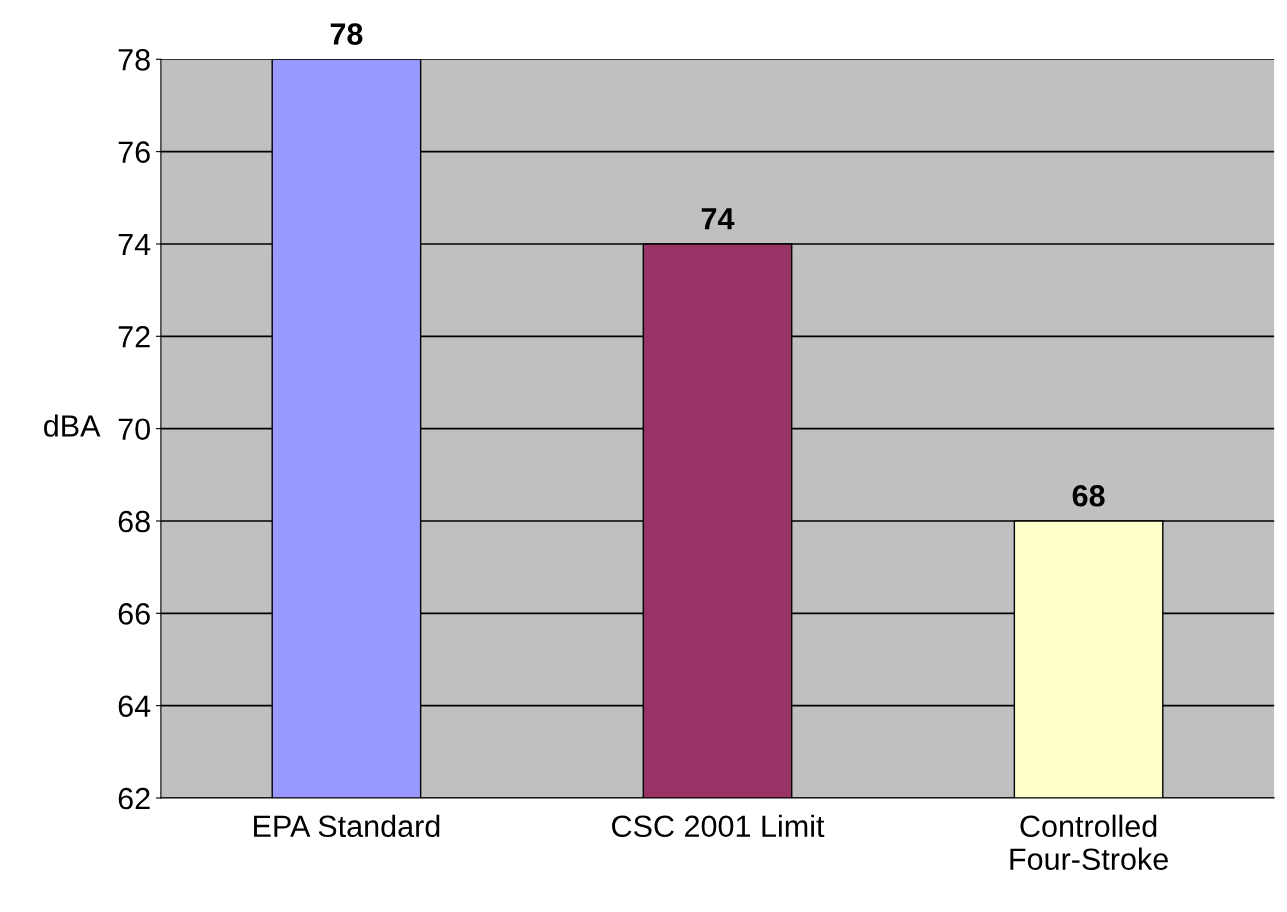 The height and width of the screenshot is (912, 1287). I want to click on y-tick-label: 66, so click(134, 614).